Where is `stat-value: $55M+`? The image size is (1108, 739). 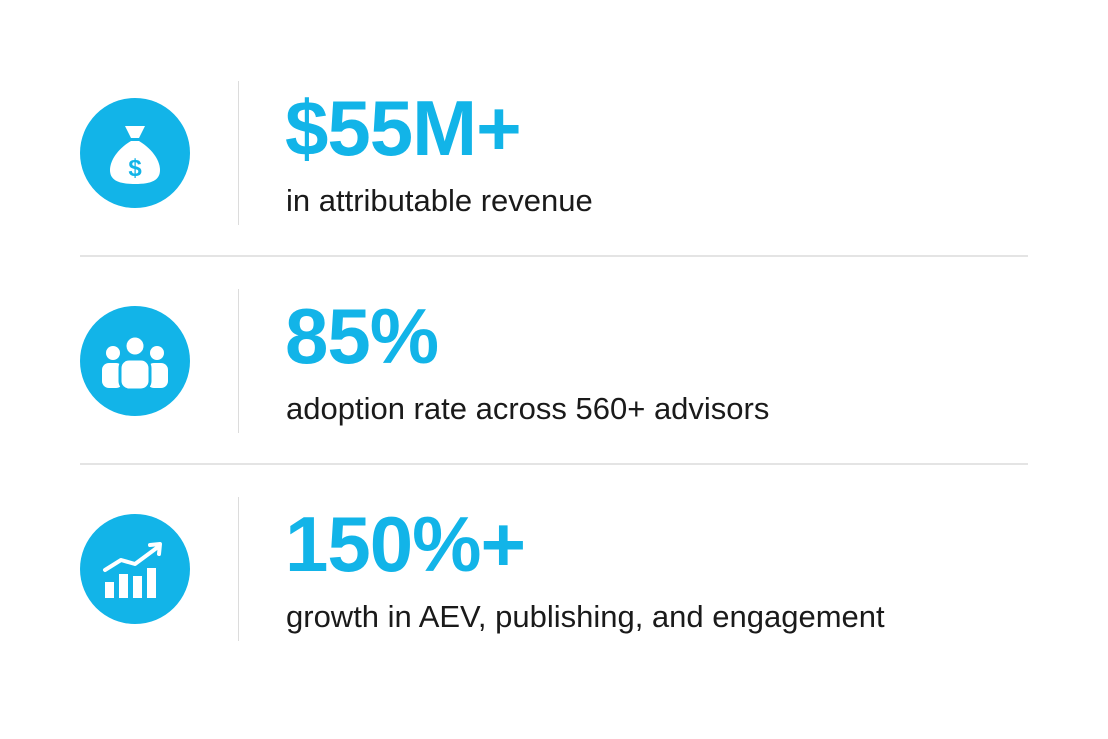
stat-value: $55M+ is located at coordinates (403, 128).